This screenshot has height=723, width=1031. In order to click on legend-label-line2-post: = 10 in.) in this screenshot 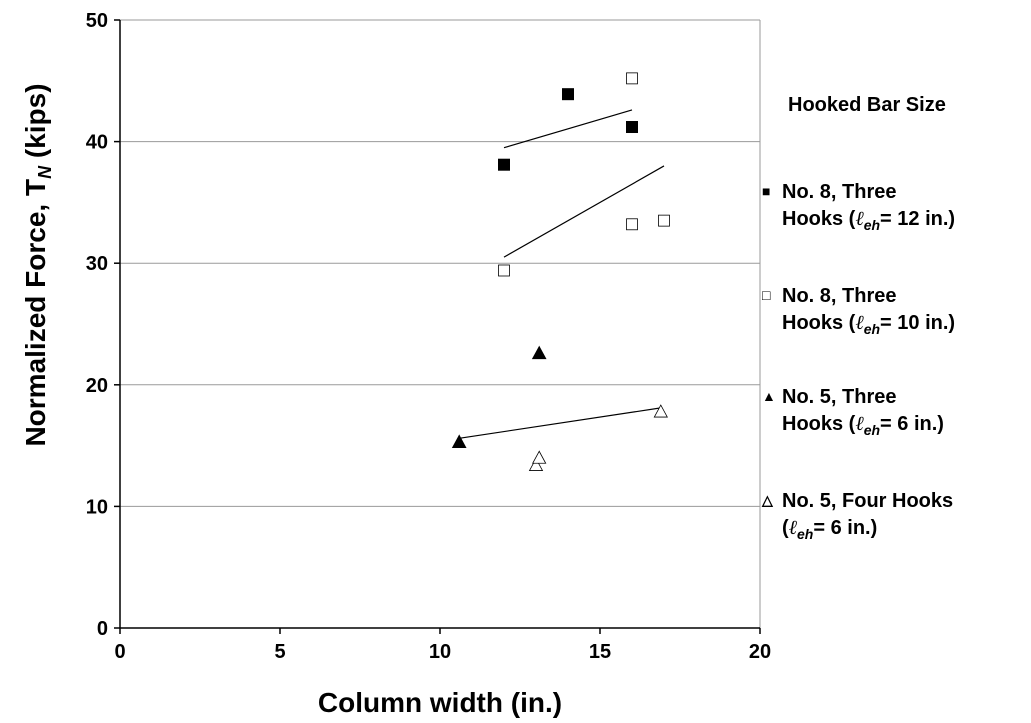, I will do `click(918, 323)`.